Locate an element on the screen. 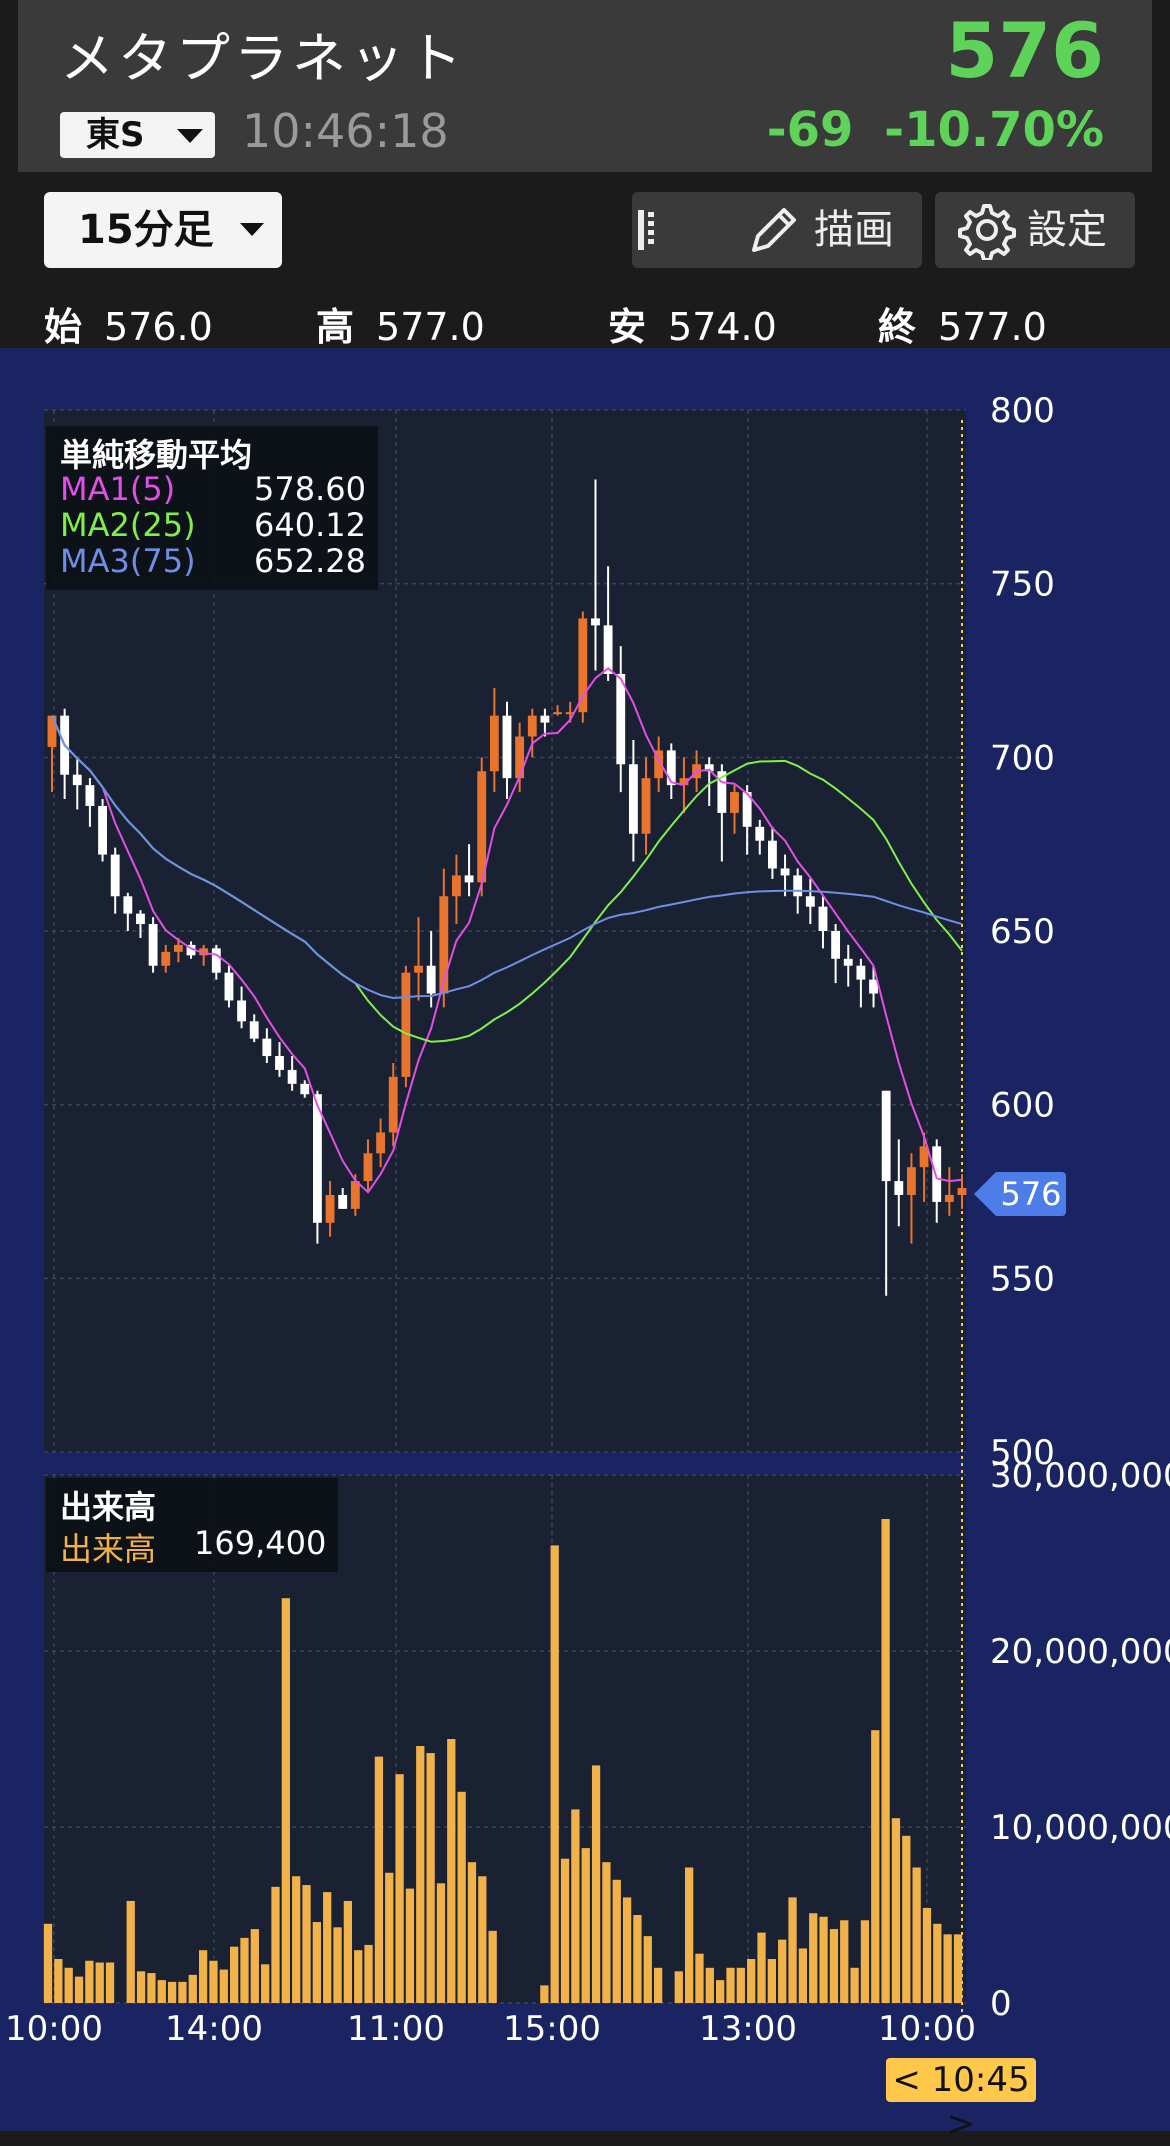 The width and height of the screenshot is (1170, 2146). volume-tick-label: 10,000,000 is located at coordinates (1080, 1828).